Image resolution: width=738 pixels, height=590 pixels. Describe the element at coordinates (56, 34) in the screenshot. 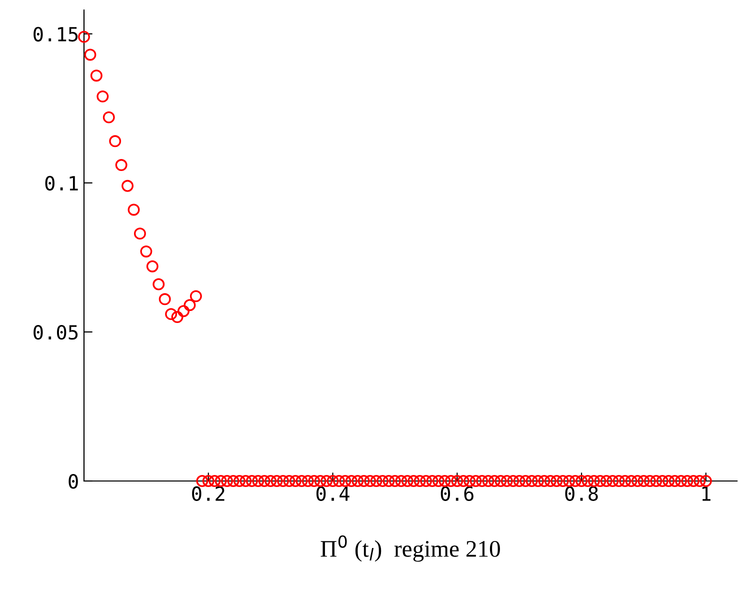

I see `y-tick-label: 0.15` at that location.